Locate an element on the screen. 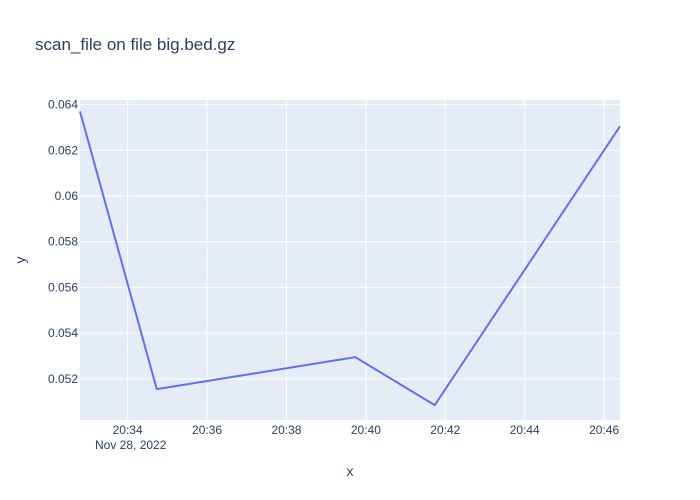  x-tick-labels: 20:34 20:36 20:38 20:40 20:42 20:44 20:46 is located at coordinates (366, 430).